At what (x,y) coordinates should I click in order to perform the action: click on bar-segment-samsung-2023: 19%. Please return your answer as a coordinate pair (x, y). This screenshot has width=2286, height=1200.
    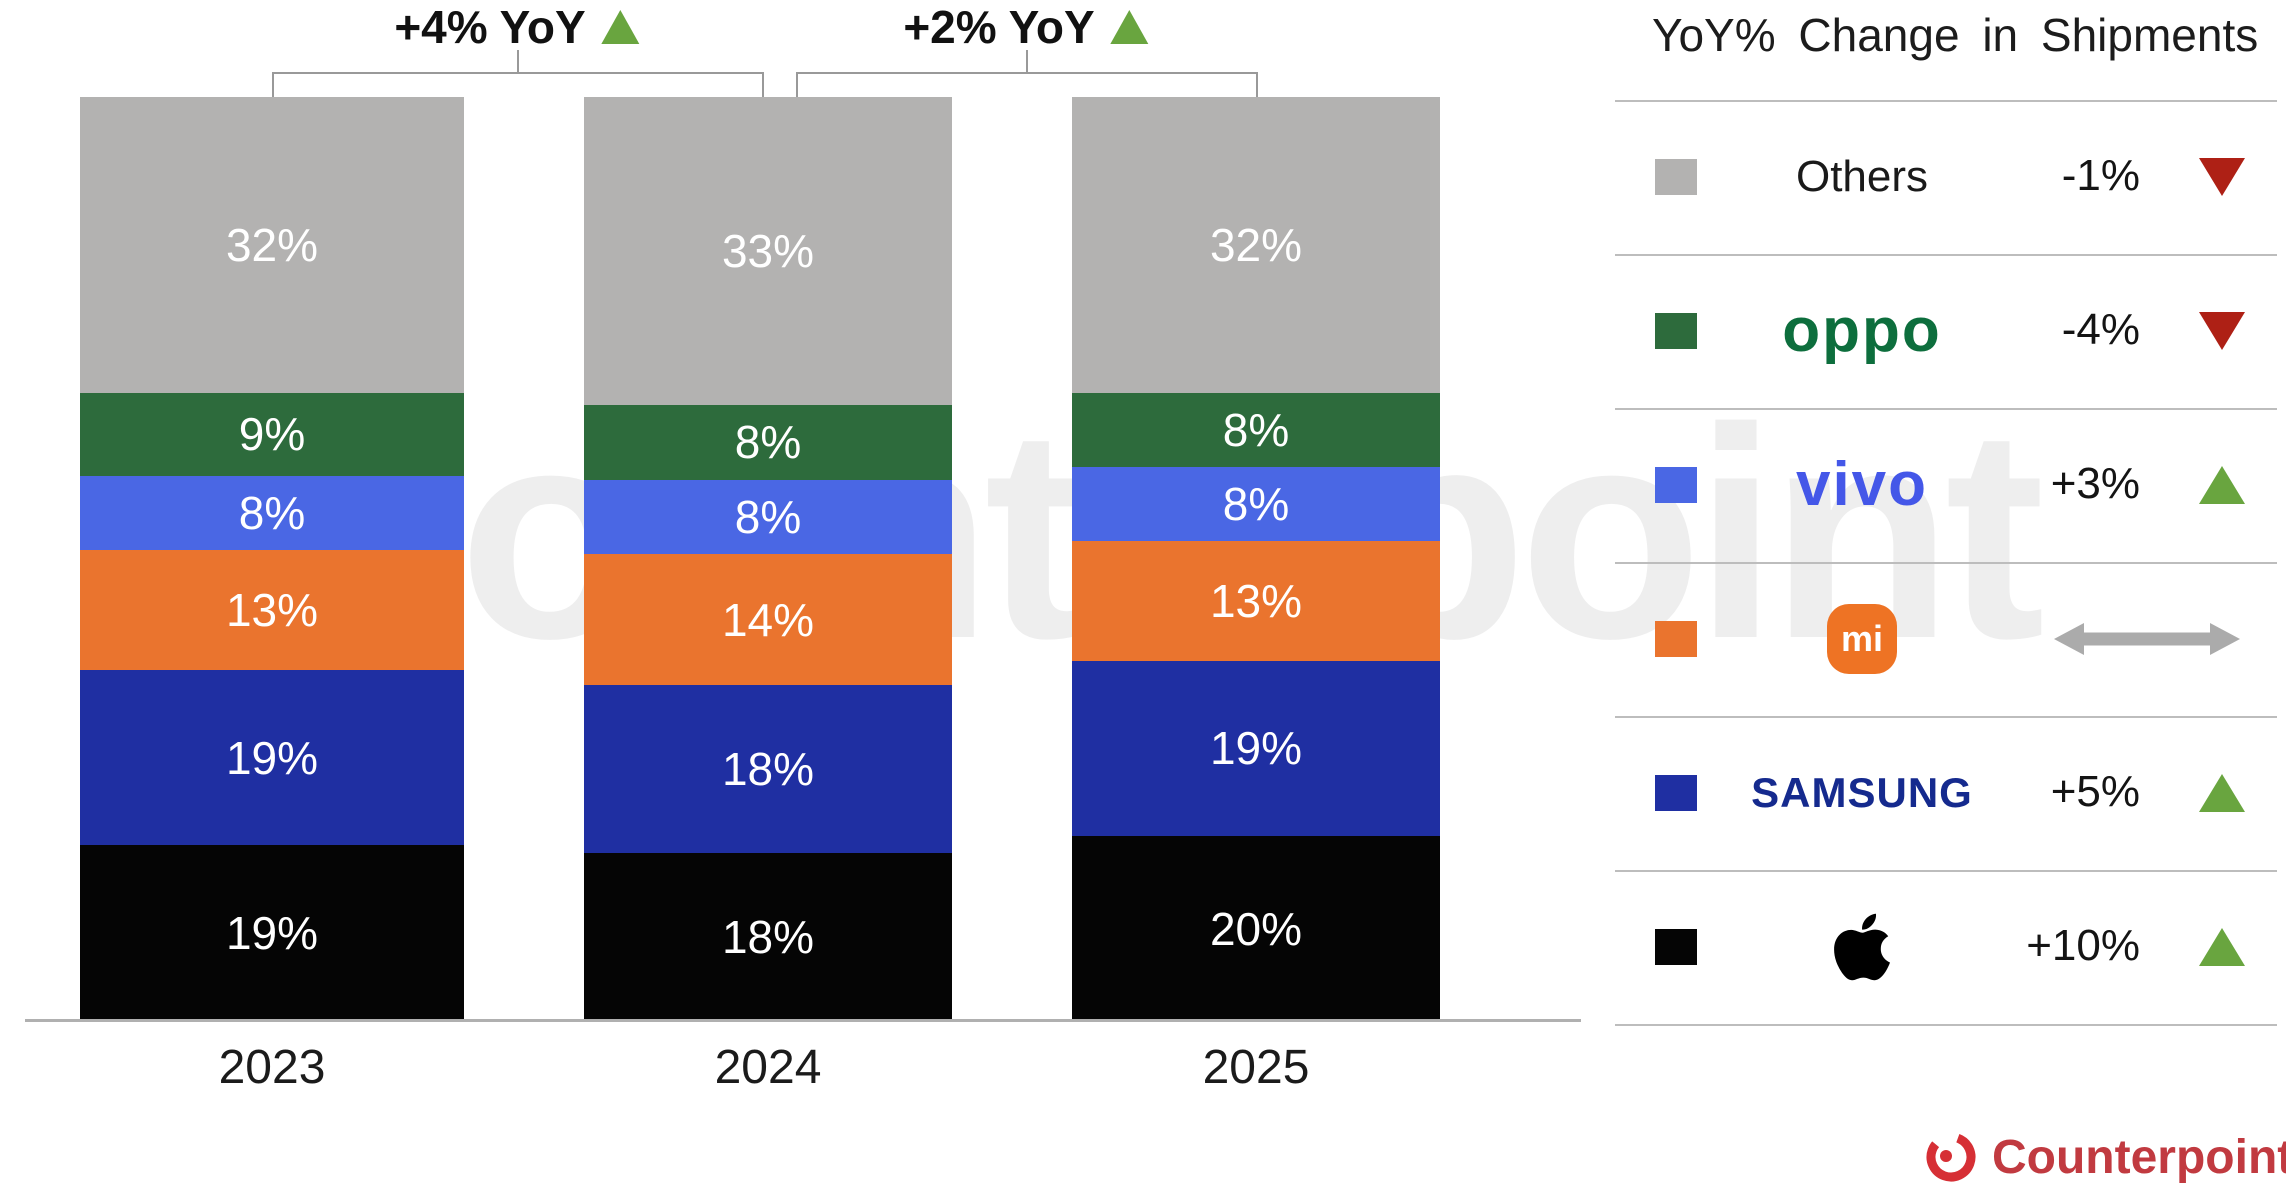
    Looking at the image, I should click on (272, 757).